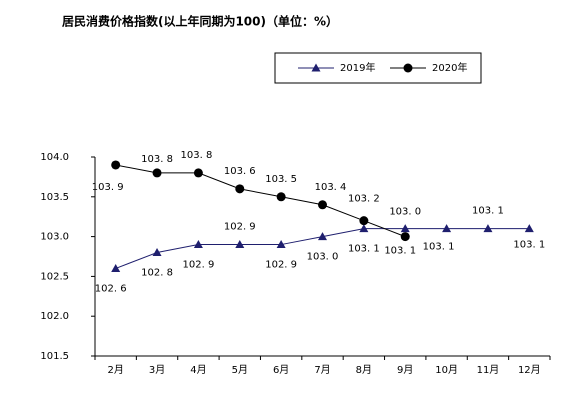  What do you see at coordinates (54, 197) in the screenshot?
I see `y-tick-label: 103.5` at bounding box center [54, 197].